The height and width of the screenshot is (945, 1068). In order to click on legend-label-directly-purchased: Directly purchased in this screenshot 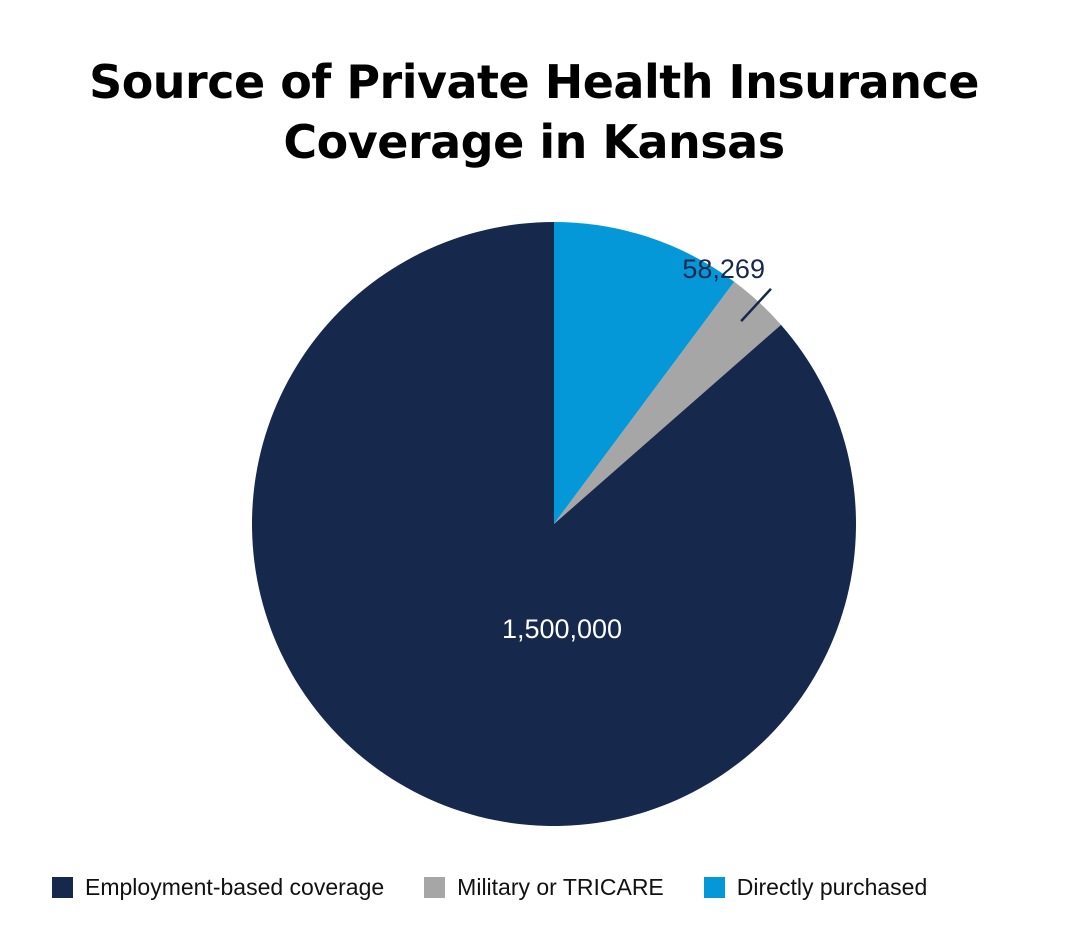, I will do `click(832, 886)`.